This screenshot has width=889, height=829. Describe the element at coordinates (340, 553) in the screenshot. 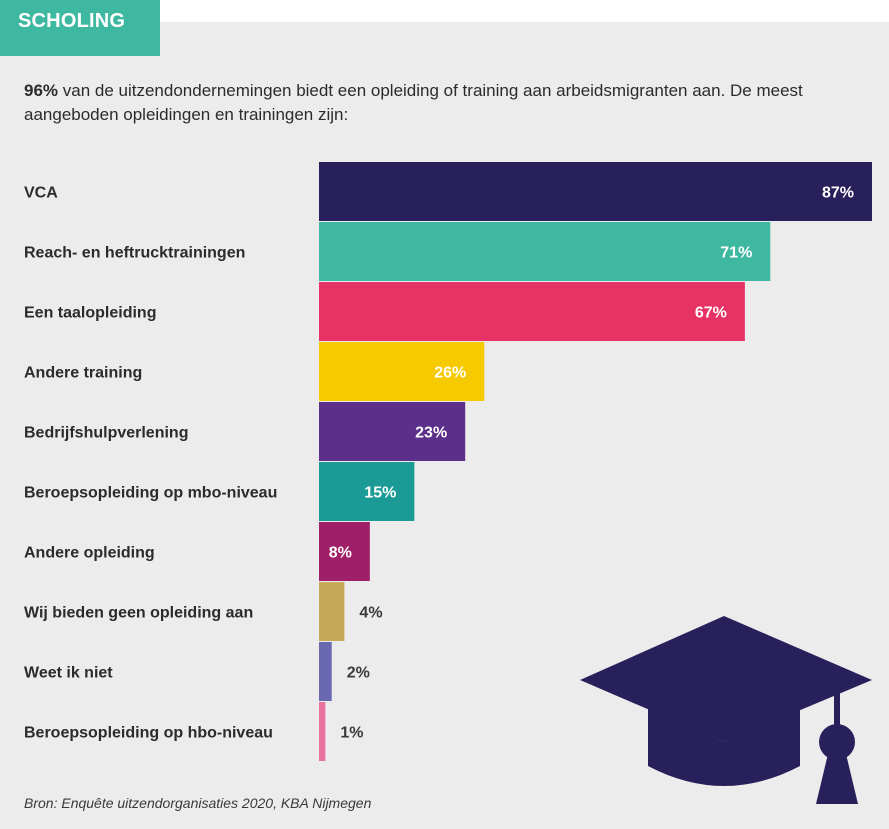

I see `value-label: 8%` at that location.